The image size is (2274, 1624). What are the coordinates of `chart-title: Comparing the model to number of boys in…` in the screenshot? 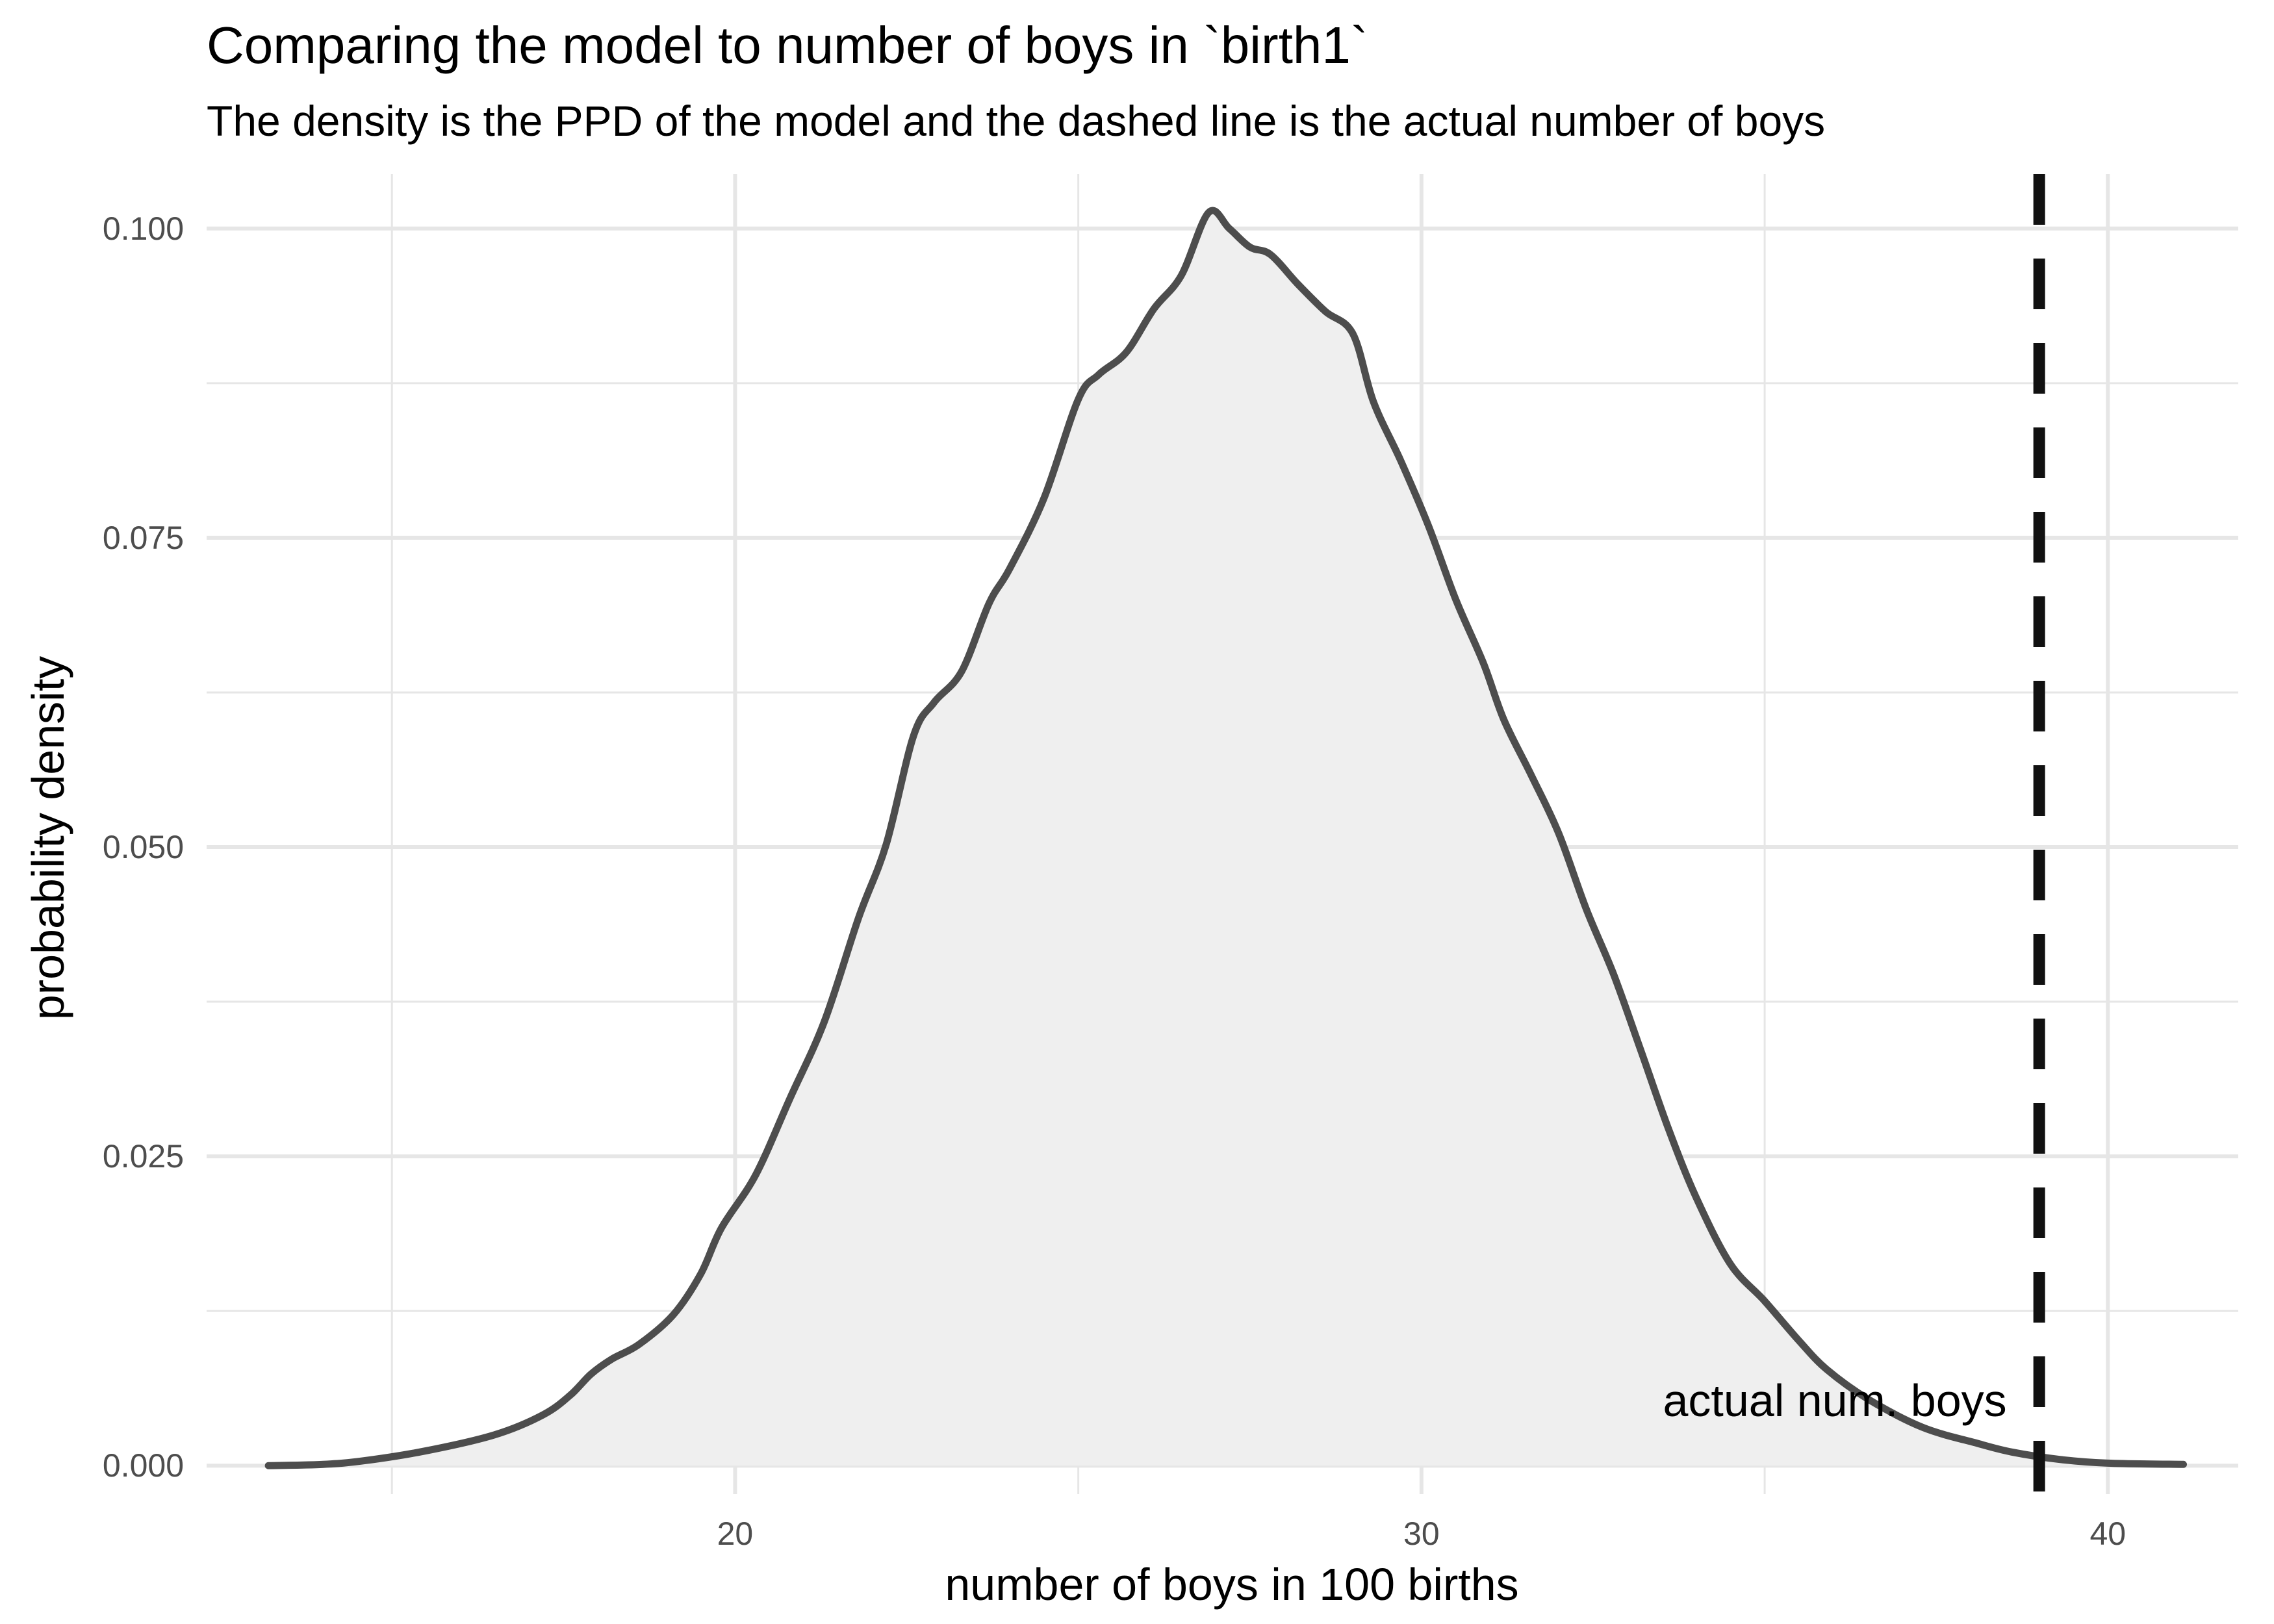 It's located at (787, 45).